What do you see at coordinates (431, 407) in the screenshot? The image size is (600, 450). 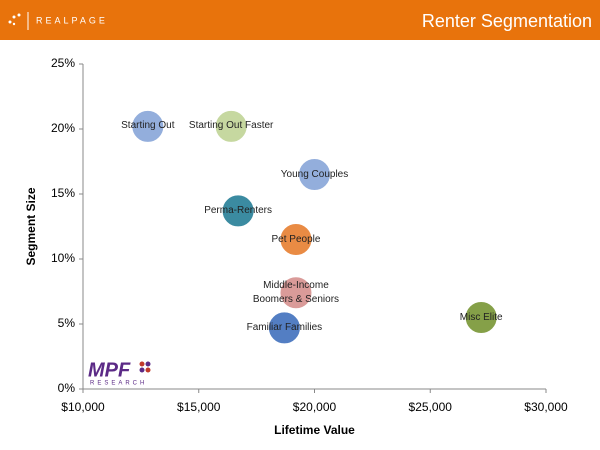 I see `x-tick-label: $25,000` at bounding box center [431, 407].